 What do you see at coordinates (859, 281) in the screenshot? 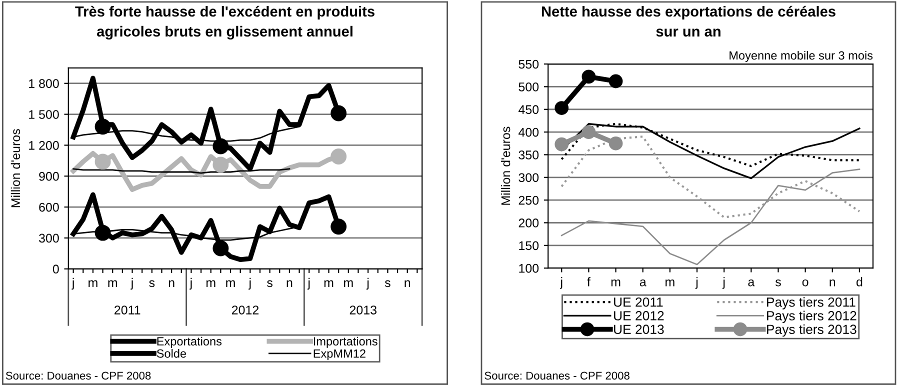
I see `x-tick-label: d` at bounding box center [859, 281].